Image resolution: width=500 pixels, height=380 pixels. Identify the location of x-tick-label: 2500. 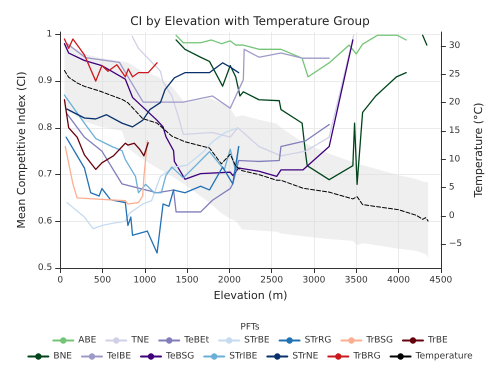
(272, 281).